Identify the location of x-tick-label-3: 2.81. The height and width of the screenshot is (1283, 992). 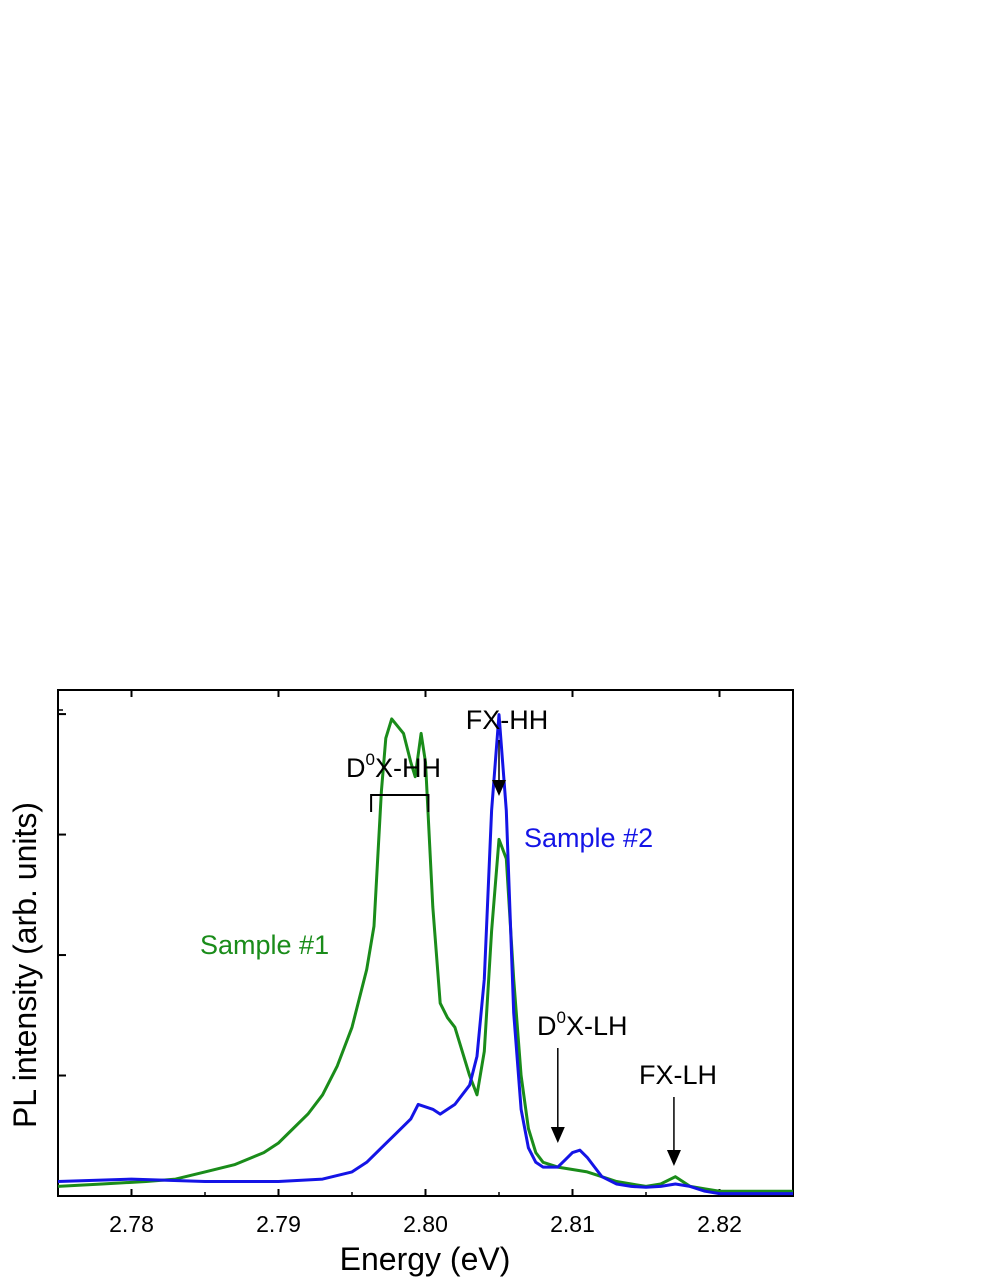
(572, 1224).